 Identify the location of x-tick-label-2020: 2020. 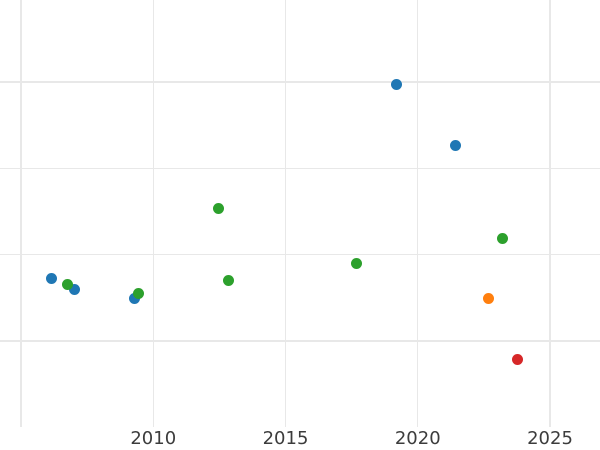
(417, 438).